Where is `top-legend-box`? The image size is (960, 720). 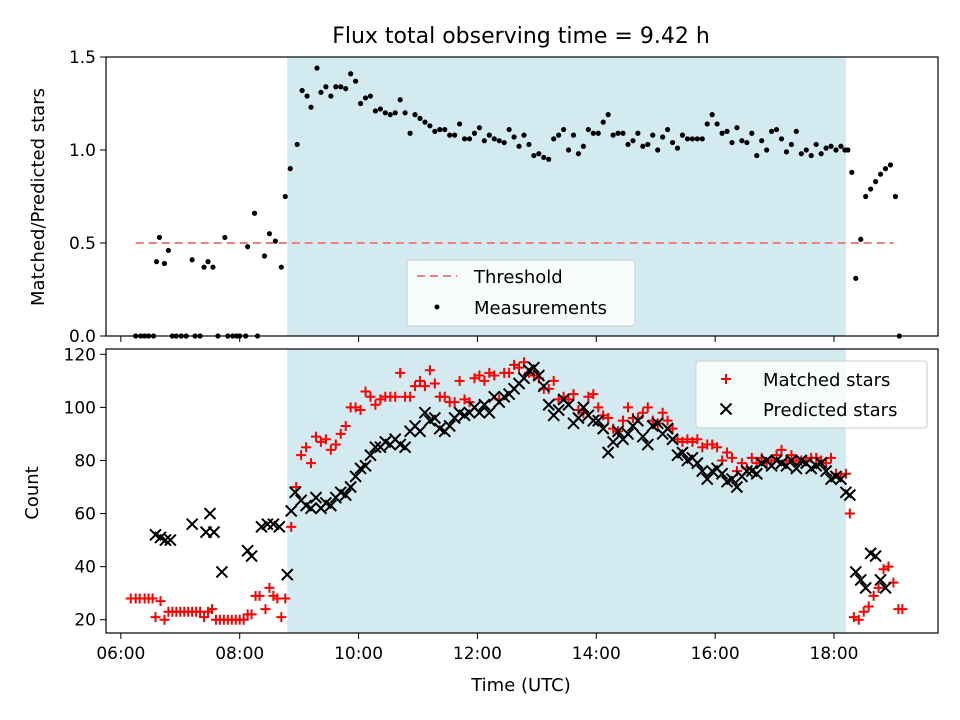 top-legend-box is located at coordinates (521, 293).